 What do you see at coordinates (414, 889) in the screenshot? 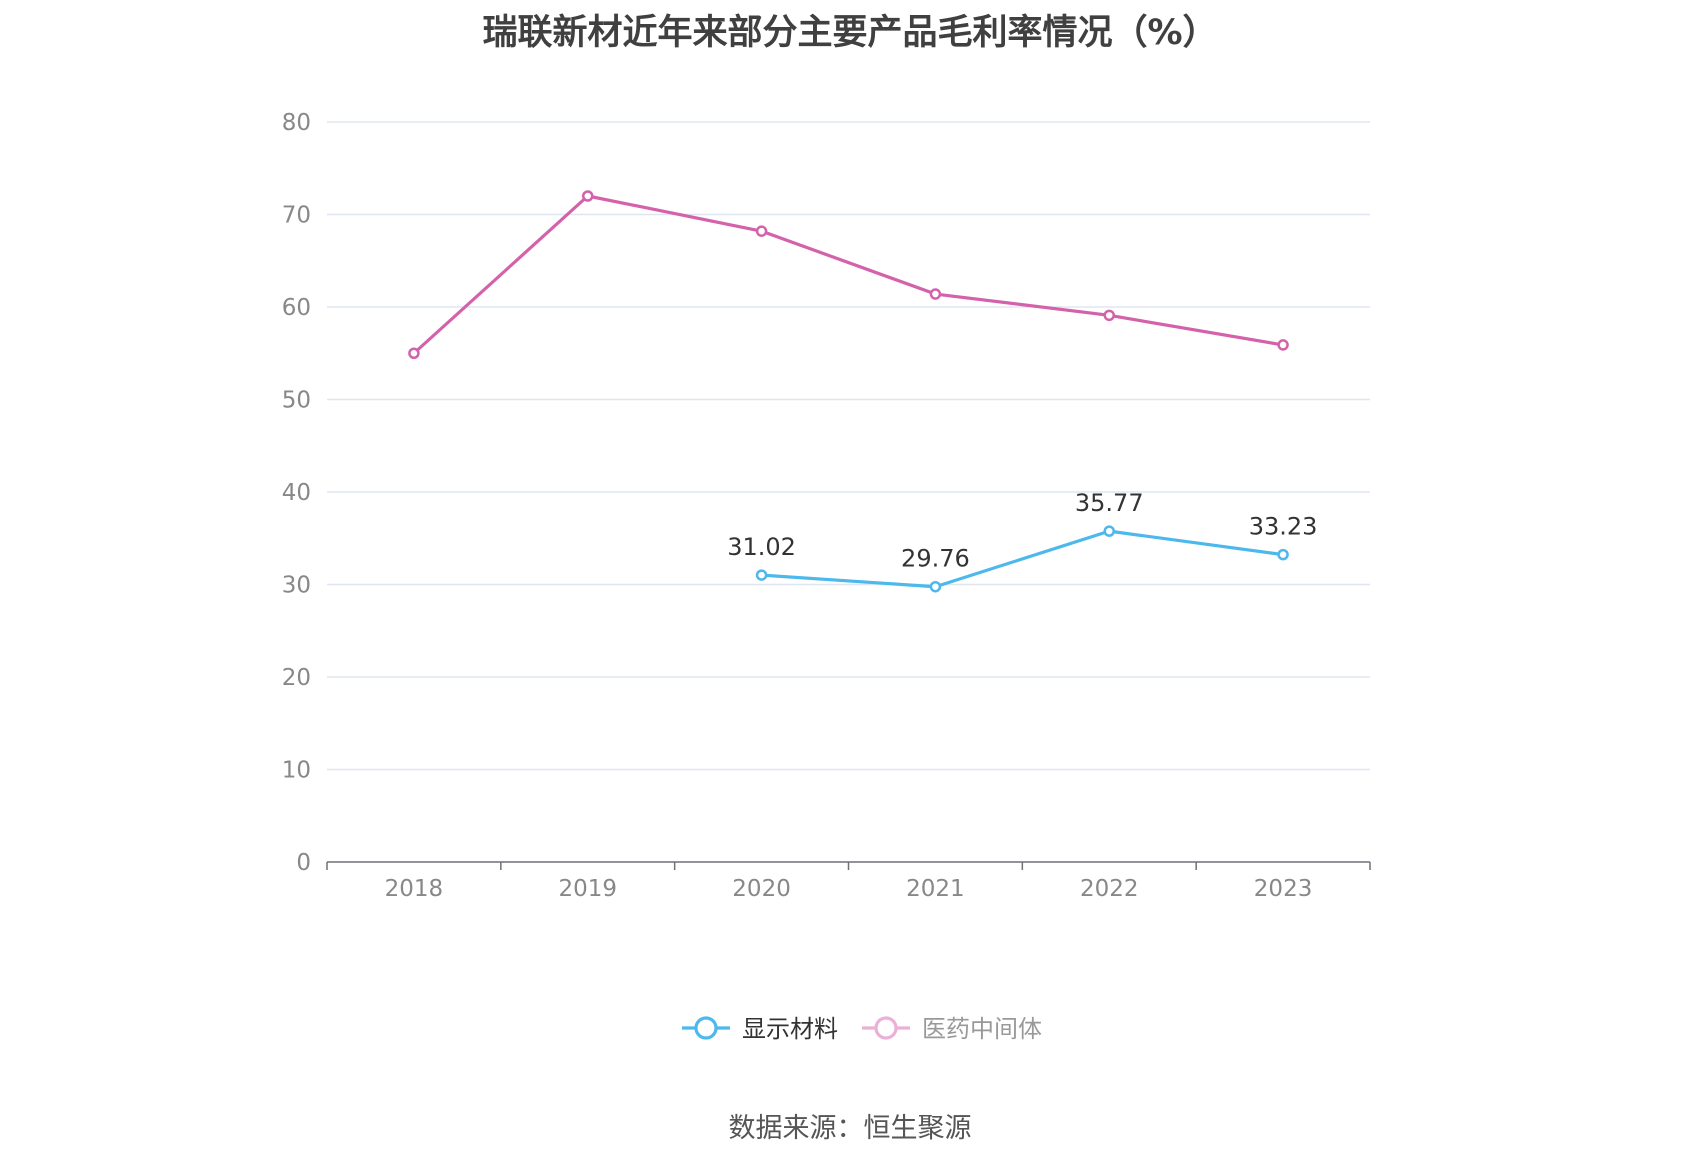
I see `x-tick-label: 2018` at bounding box center [414, 889].